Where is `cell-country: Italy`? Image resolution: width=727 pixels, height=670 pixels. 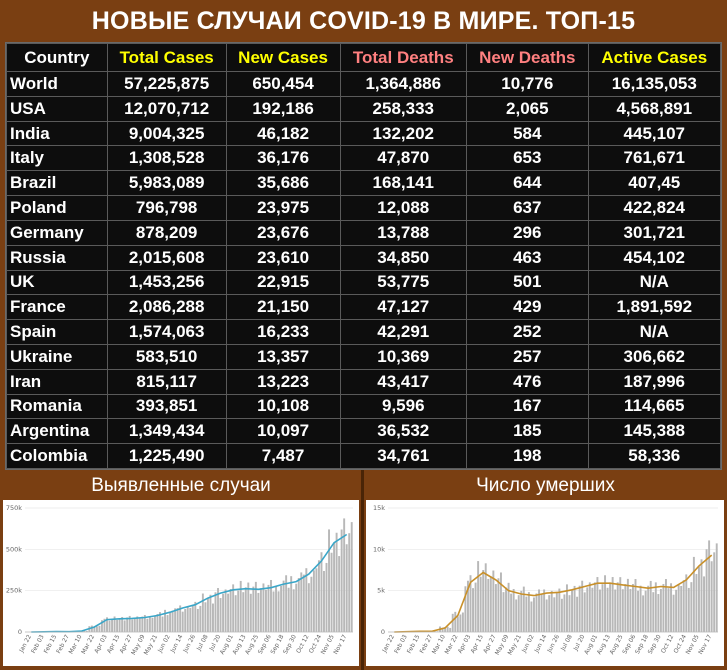
cell-country: Italy is located at coordinates (57, 158).